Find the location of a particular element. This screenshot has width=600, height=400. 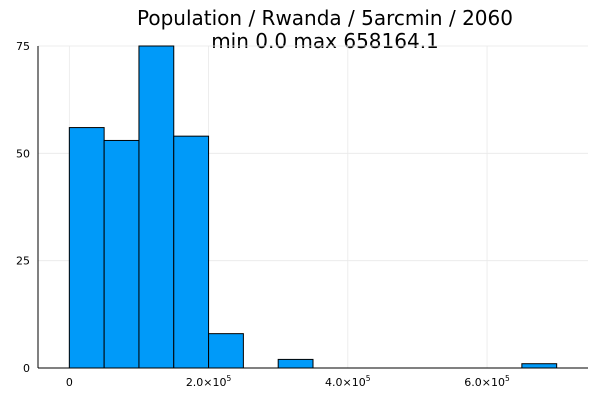

y-tick-label-2: 50 is located at coordinates (23, 153).